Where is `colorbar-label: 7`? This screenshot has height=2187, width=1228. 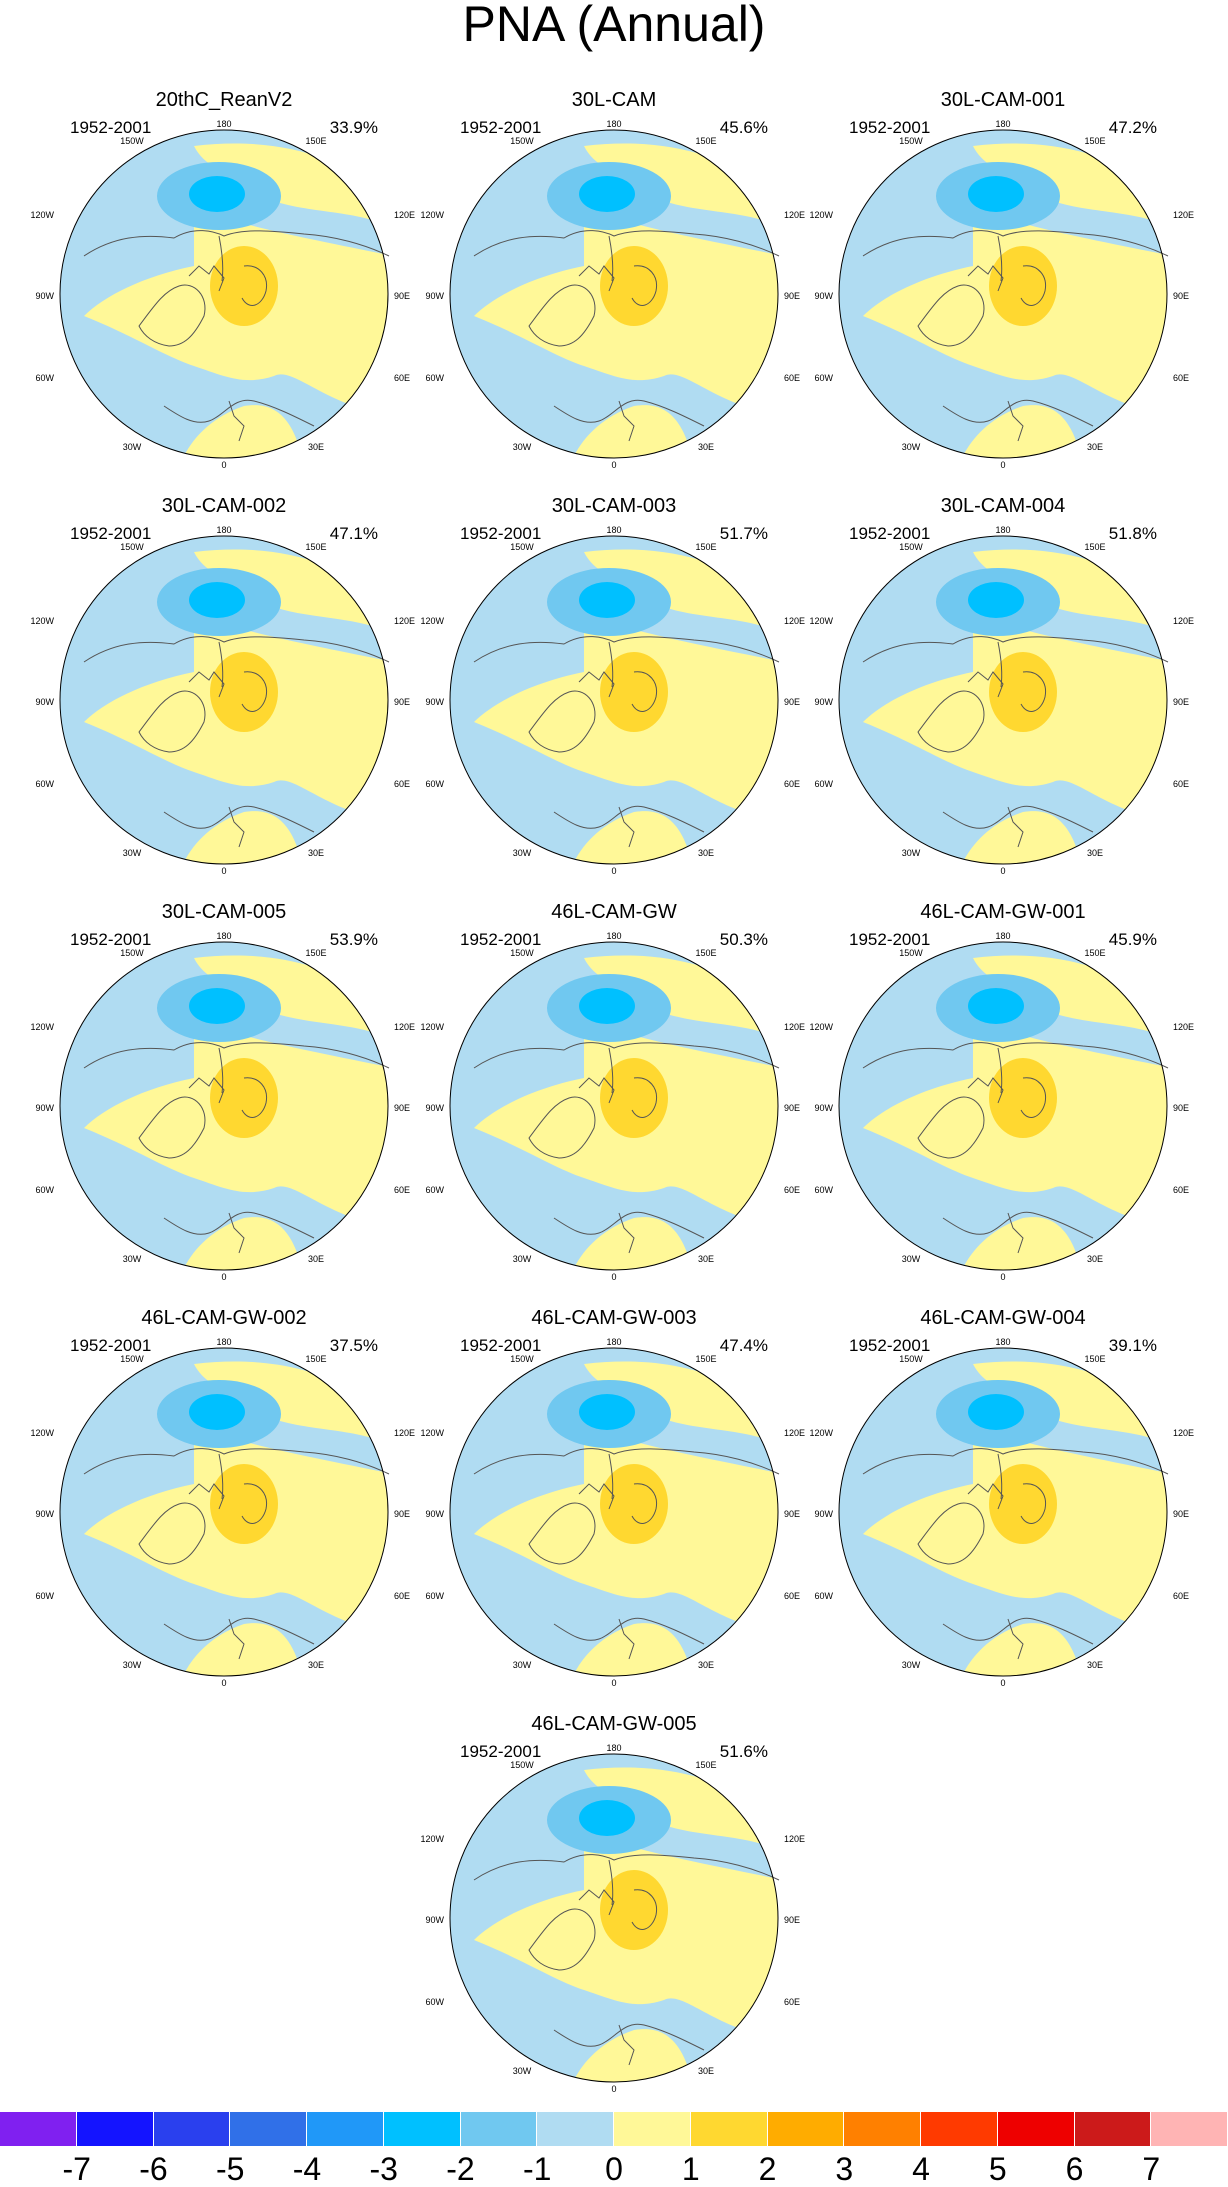
colorbar-label: 7 is located at coordinates (1151, 2169).